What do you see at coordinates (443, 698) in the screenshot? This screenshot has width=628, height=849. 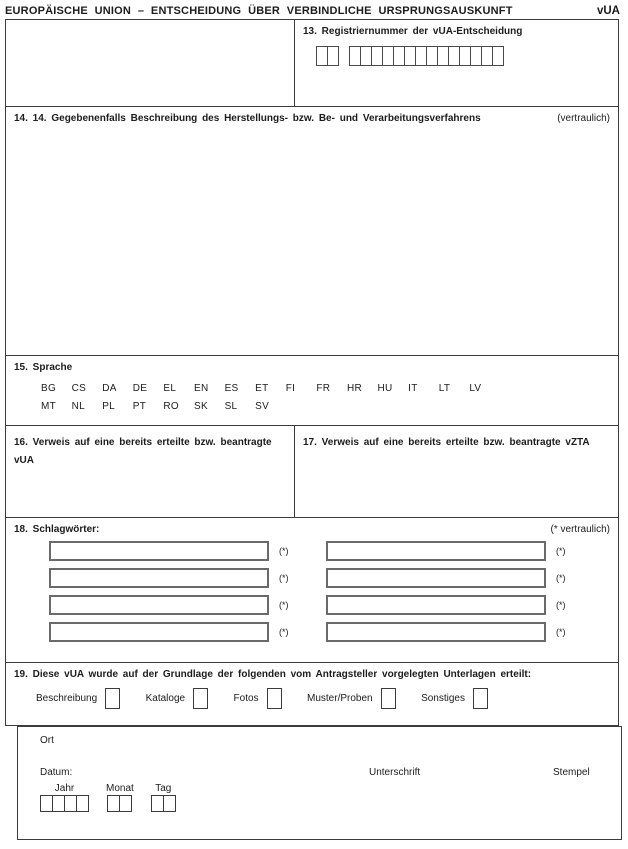 I see `document-option-label: Sonstiges` at bounding box center [443, 698].